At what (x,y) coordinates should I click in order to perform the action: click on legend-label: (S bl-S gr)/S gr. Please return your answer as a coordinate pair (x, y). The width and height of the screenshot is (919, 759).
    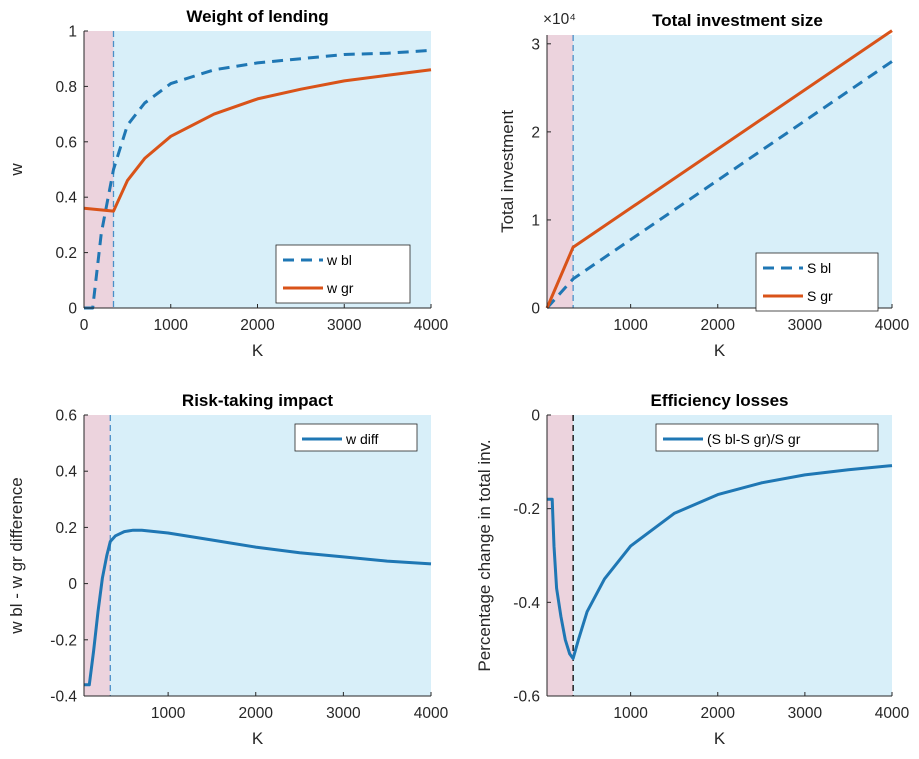
    Looking at the image, I should click on (754, 439).